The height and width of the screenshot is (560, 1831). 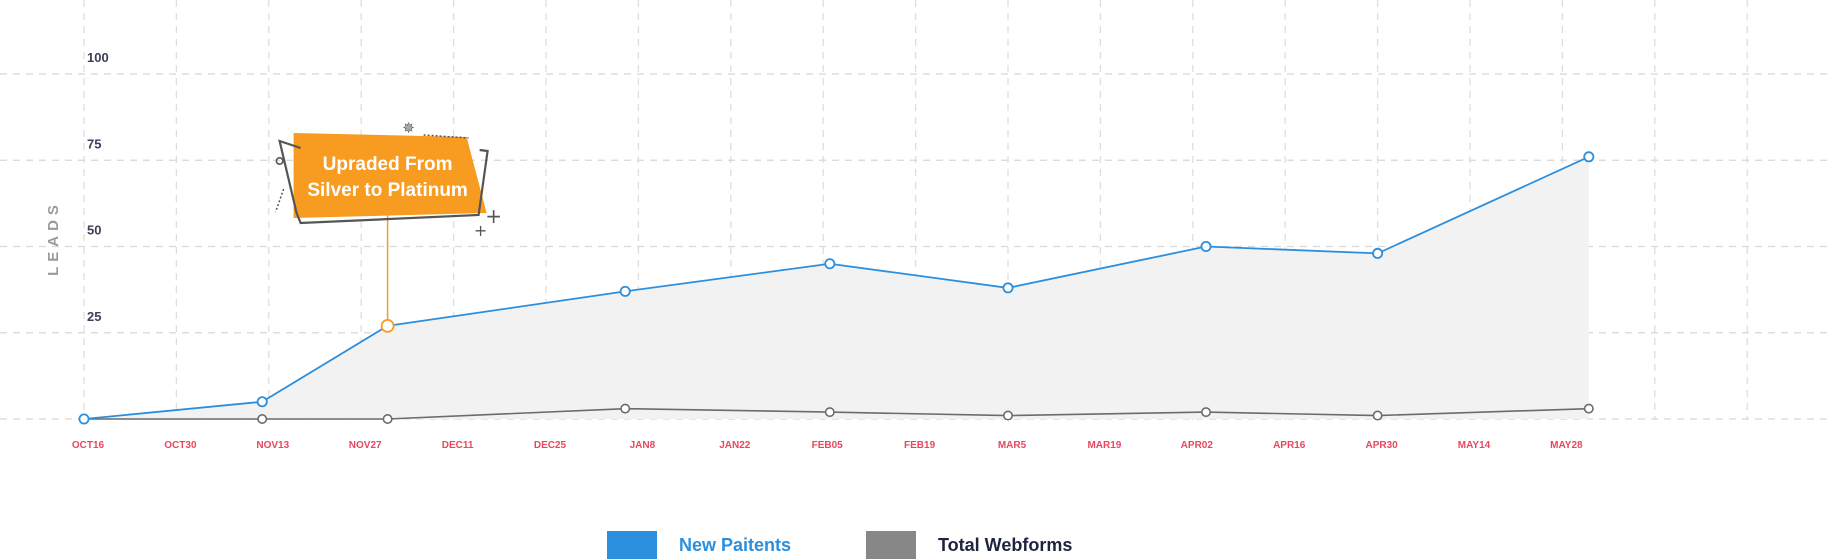 I want to click on x-tick-label: NOV13, so click(x=272, y=445).